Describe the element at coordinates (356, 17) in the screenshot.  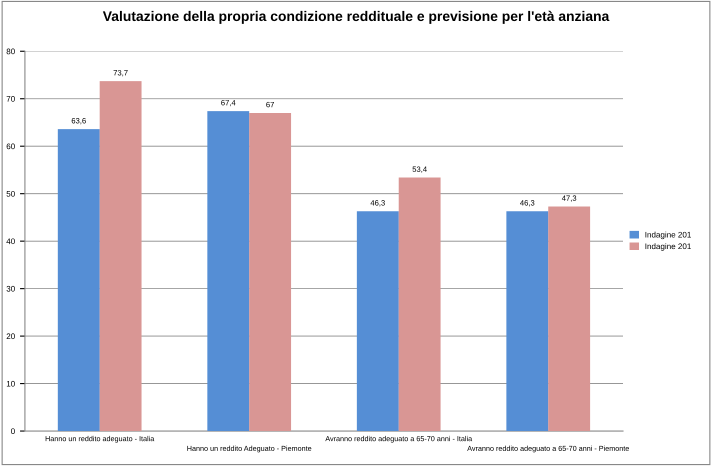
I see `chart-title: Valutazione della propria condizione reddituale e previsione per l'età anziana` at that location.